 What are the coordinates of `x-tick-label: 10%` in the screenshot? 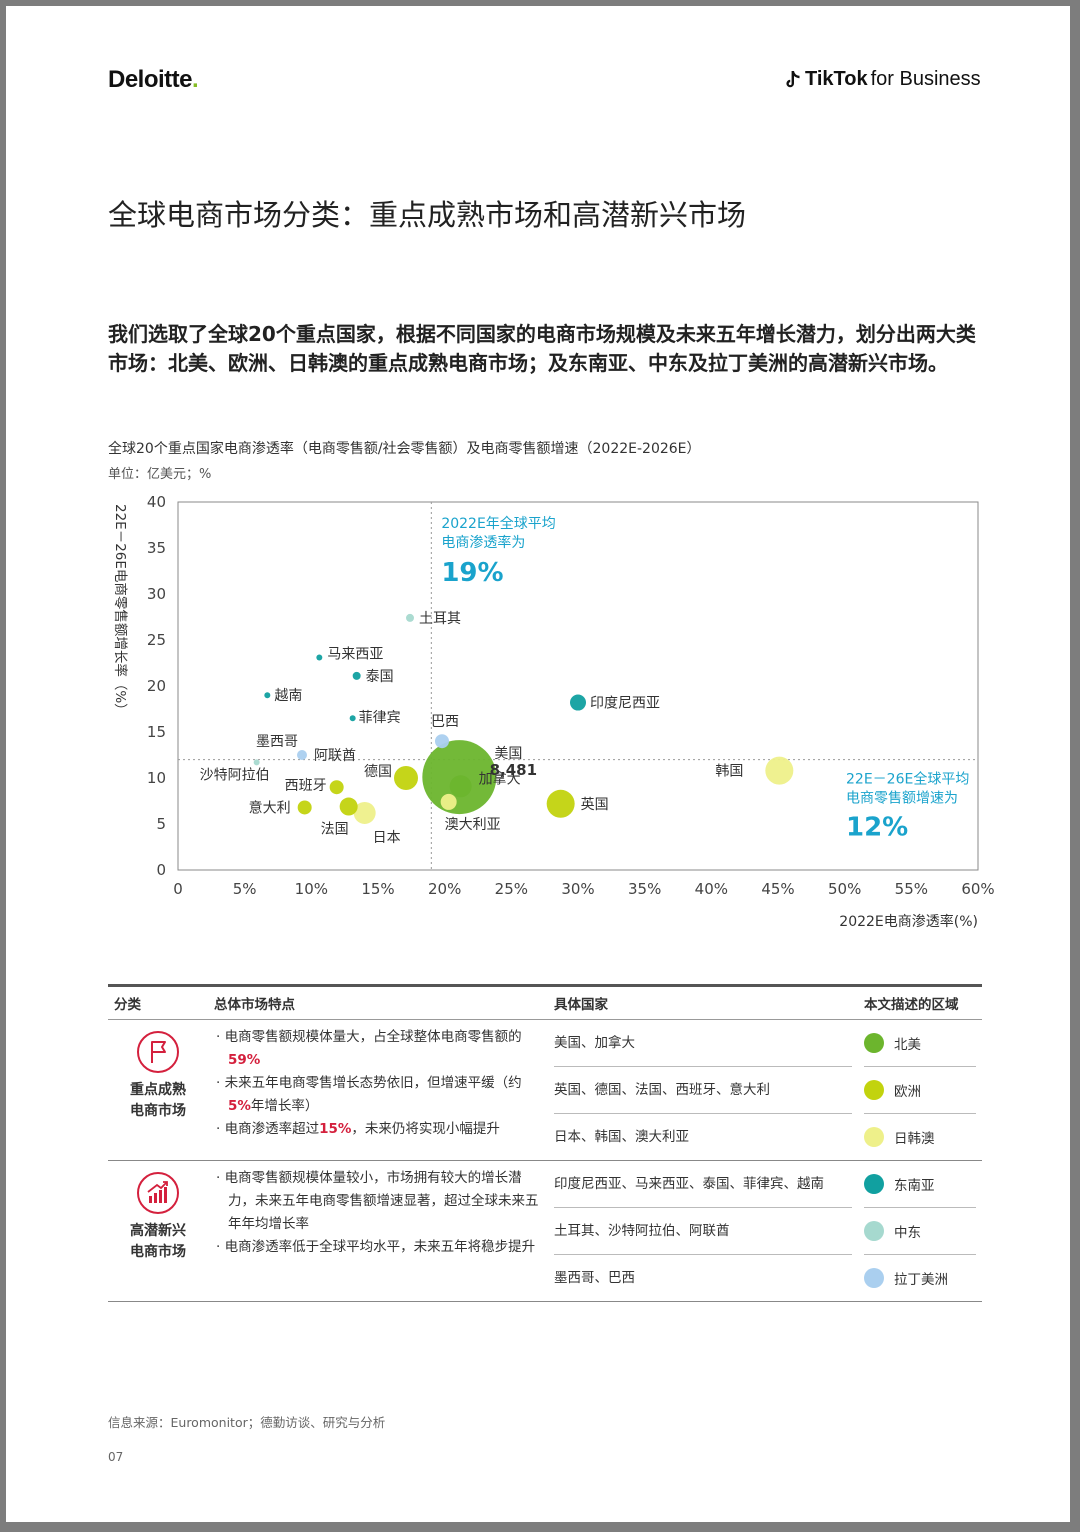 It's located at (311, 889).